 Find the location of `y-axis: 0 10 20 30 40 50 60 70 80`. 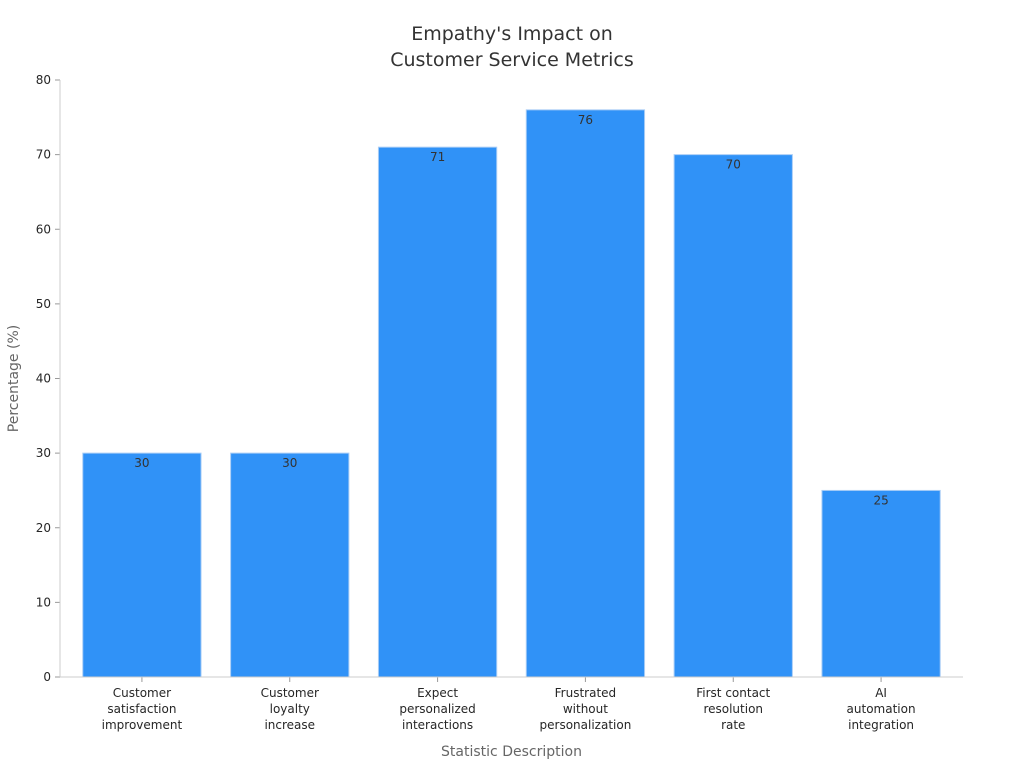

y-axis: 0 10 20 30 40 50 60 70 80 is located at coordinates (48, 378).